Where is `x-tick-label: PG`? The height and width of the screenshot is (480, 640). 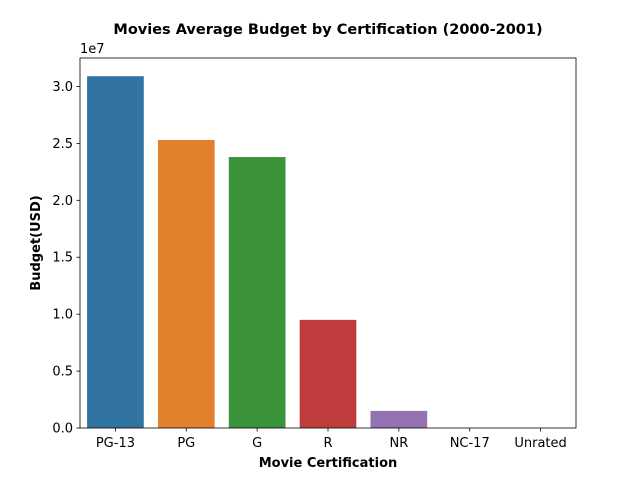 x-tick-label: PG is located at coordinates (186, 443).